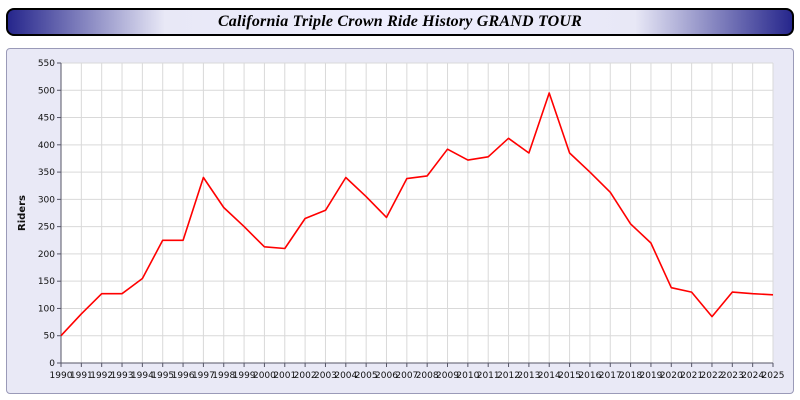 Image resolution: width=800 pixels, height=400 pixels. I want to click on x-tick-label: 2023, so click(732, 376).